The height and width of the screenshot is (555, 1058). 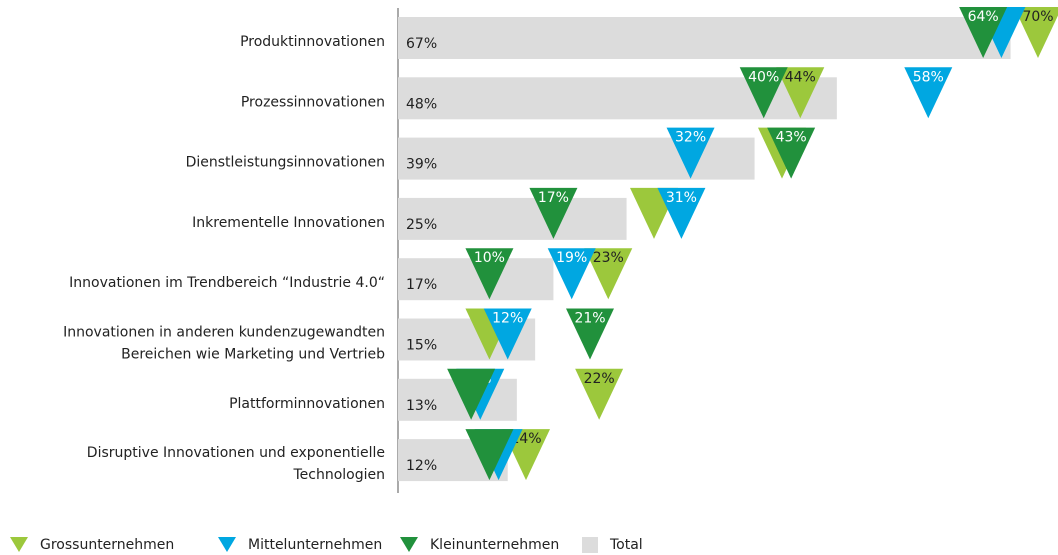 What do you see at coordinates (791, 138) in the screenshot?
I see `triangle-label: 43%` at bounding box center [791, 138].